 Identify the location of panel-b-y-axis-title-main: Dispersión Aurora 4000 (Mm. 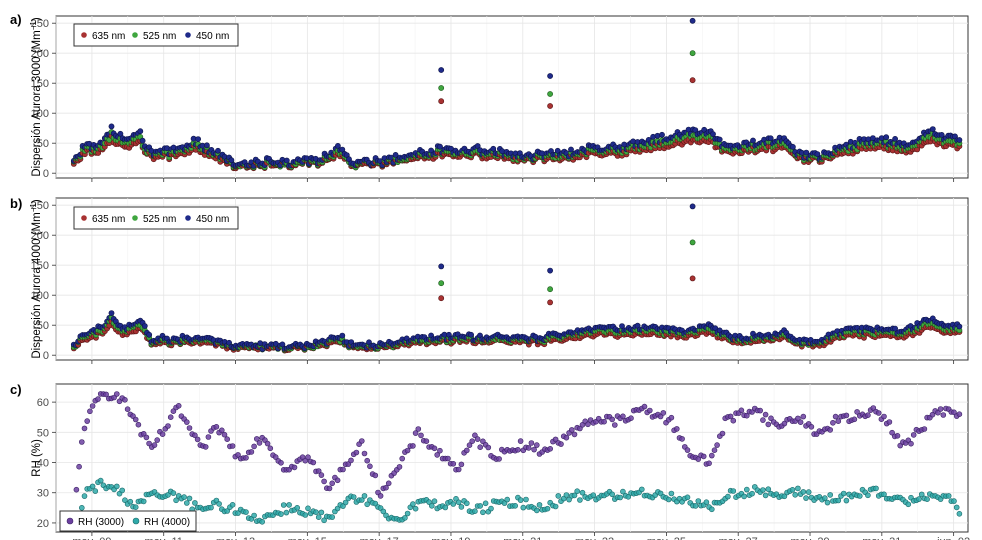
(37, 285).